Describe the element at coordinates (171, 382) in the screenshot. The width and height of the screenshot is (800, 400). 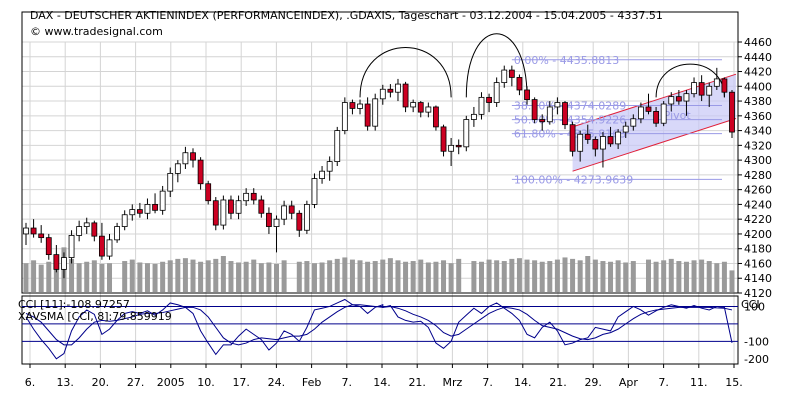
I see `x-tick-label: 2005` at that location.